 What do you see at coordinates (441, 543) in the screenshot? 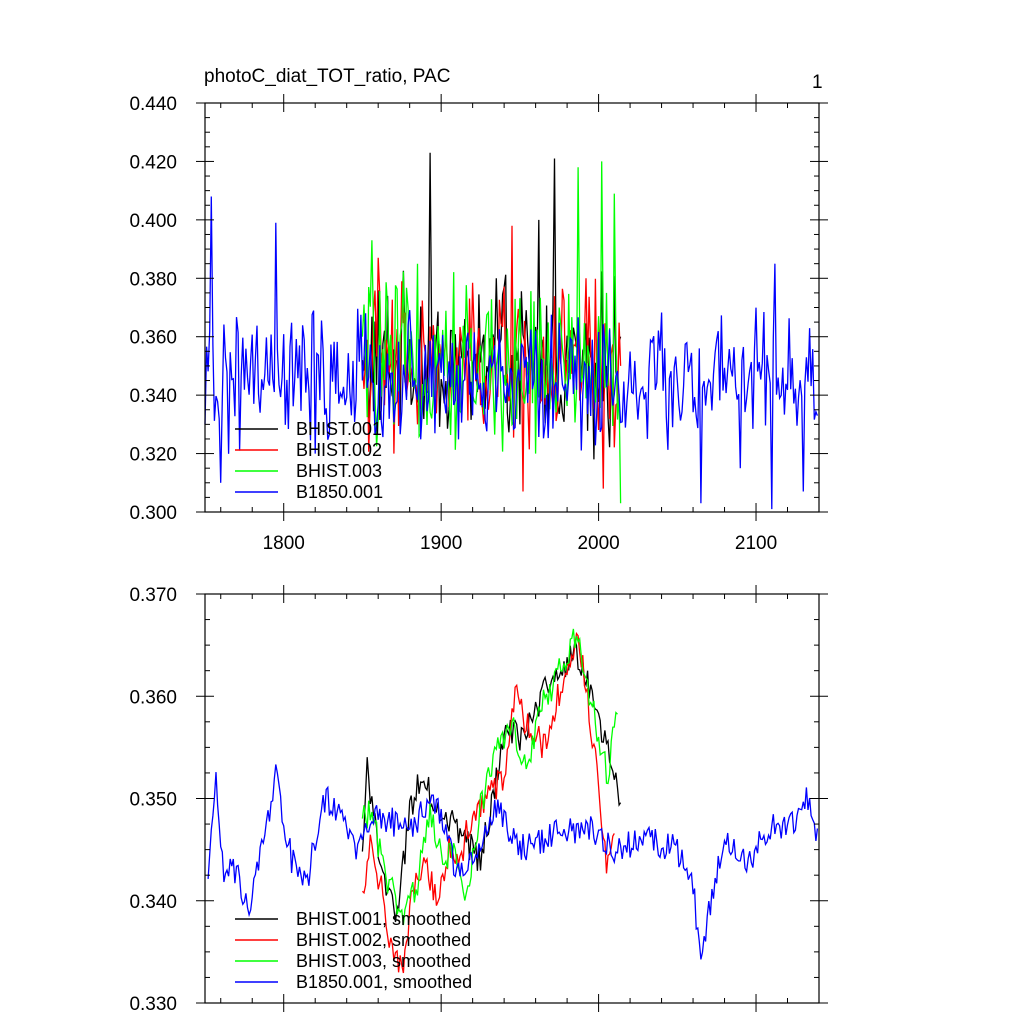
I see `x-tick-label: 1900` at bounding box center [441, 543].